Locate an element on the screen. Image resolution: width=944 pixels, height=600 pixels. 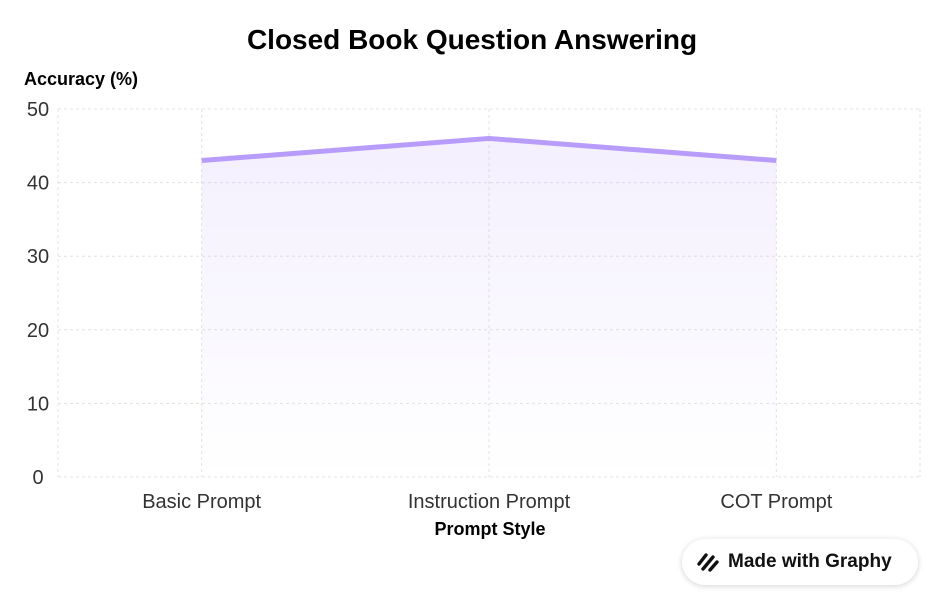
graphy-logo-icon is located at coordinates (708, 562).